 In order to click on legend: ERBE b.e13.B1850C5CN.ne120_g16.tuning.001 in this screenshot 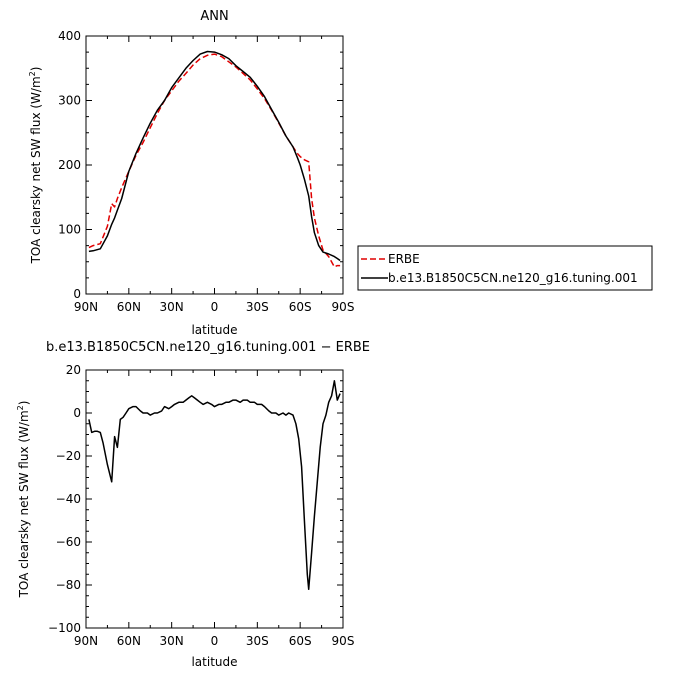, I will do `click(505, 268)`.